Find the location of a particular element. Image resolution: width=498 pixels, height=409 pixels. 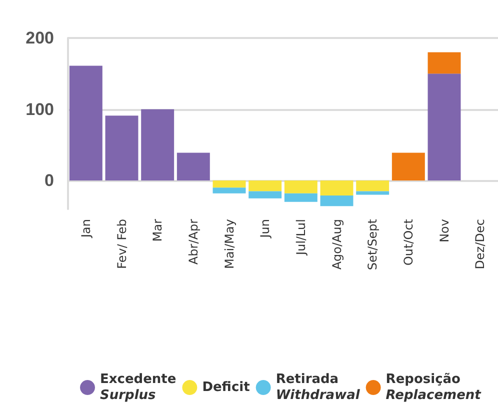

y-tick-label: 200 is located at coordinates (40, 38).